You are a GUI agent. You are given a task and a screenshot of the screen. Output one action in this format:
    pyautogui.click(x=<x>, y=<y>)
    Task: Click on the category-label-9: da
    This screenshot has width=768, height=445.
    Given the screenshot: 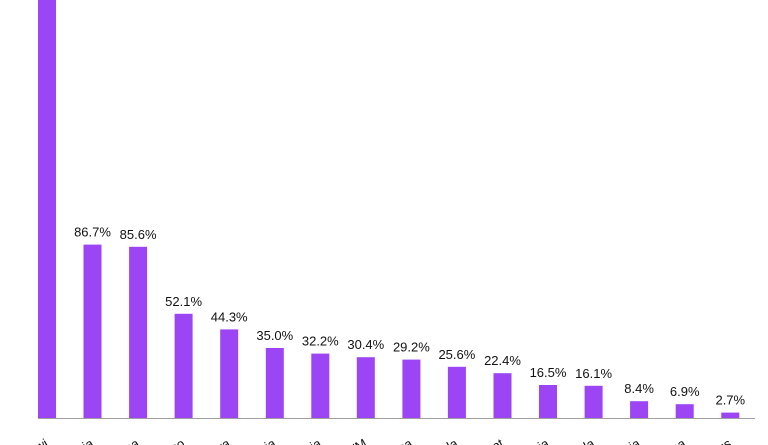 What is the action you would take?
    pyautogui.click(x=450, y=440)
    